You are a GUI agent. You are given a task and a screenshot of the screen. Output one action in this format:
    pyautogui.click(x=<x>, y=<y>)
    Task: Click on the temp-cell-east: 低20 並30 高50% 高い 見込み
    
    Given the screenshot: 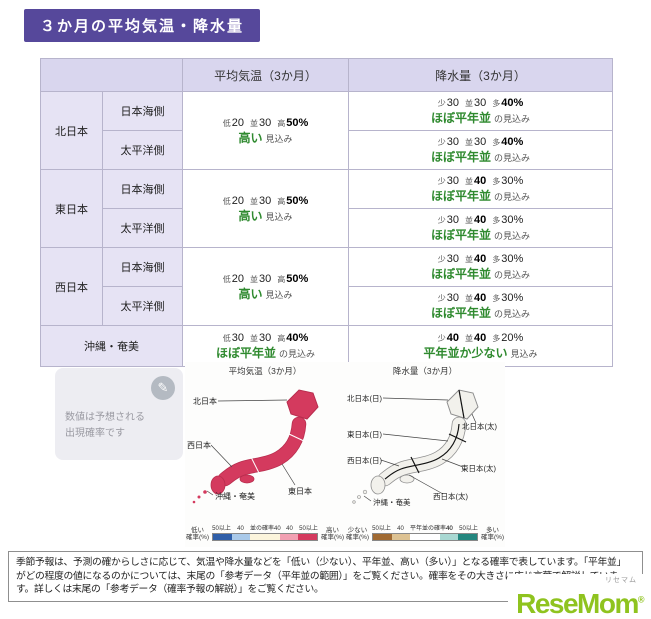 What is the action you would take?
    pyautogui.click(x=265, y=208)
    